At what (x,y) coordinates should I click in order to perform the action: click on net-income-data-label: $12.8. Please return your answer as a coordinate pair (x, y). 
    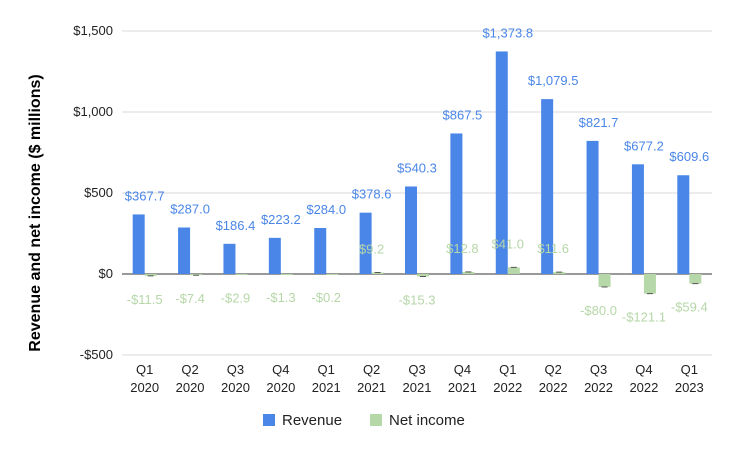
    Looking at the image, I should click on (462, 248).